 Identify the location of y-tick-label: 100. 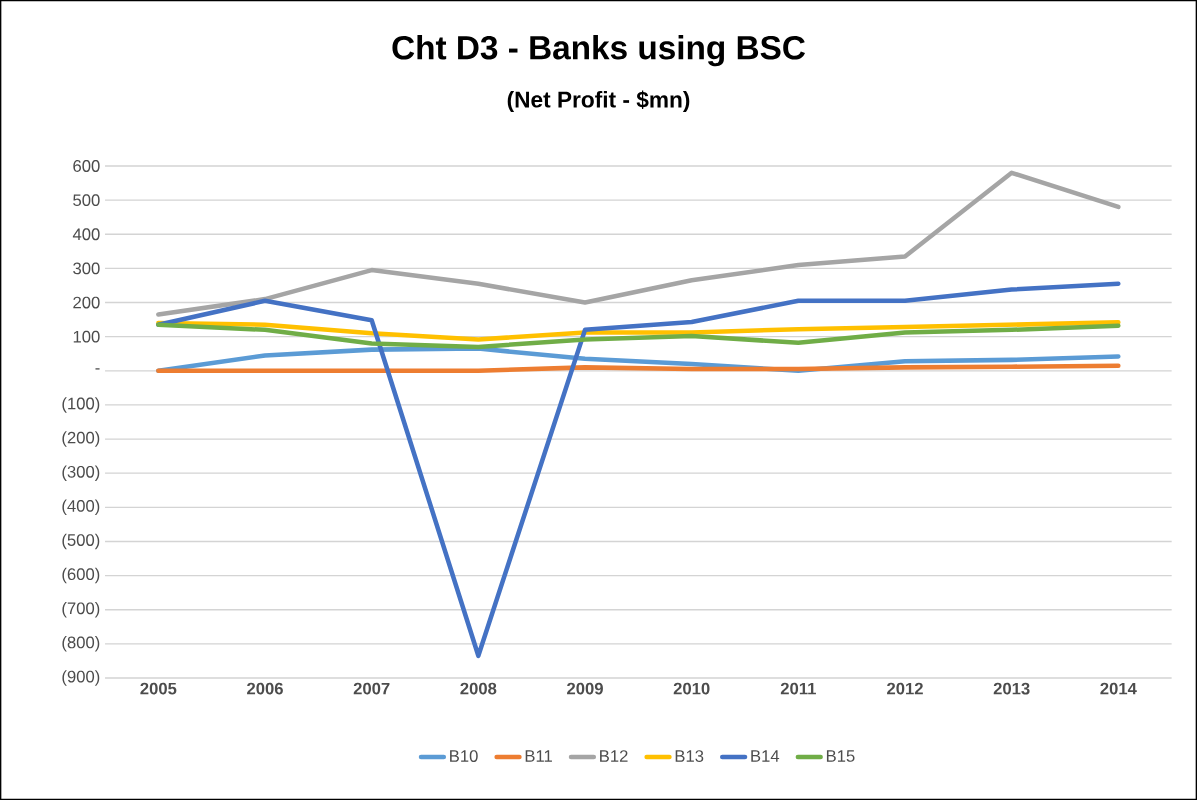
(86, 336).